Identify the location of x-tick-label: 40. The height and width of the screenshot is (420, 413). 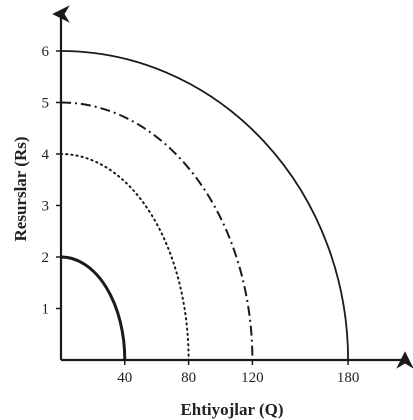
(124, 378).